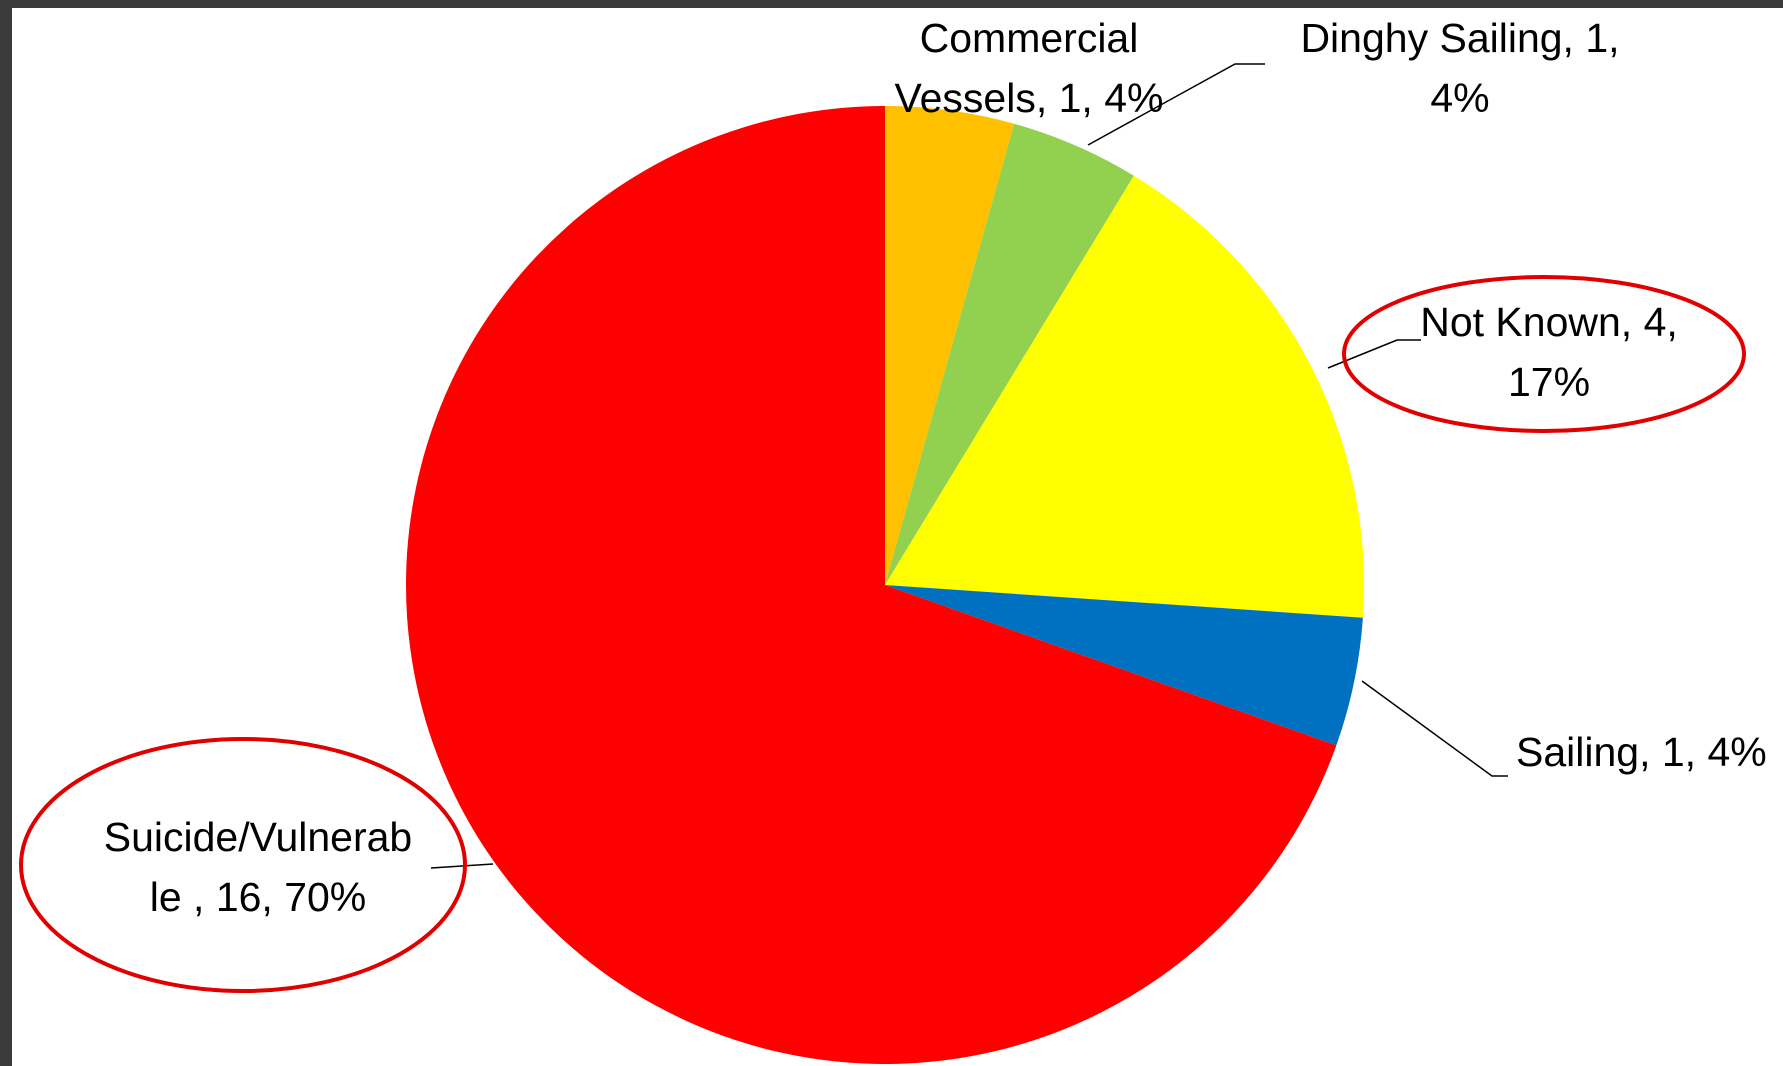 The width and height of the screenshot is (1783, 1066). I want to click on highlight-ellipse-not-known, so click(1544, 354).